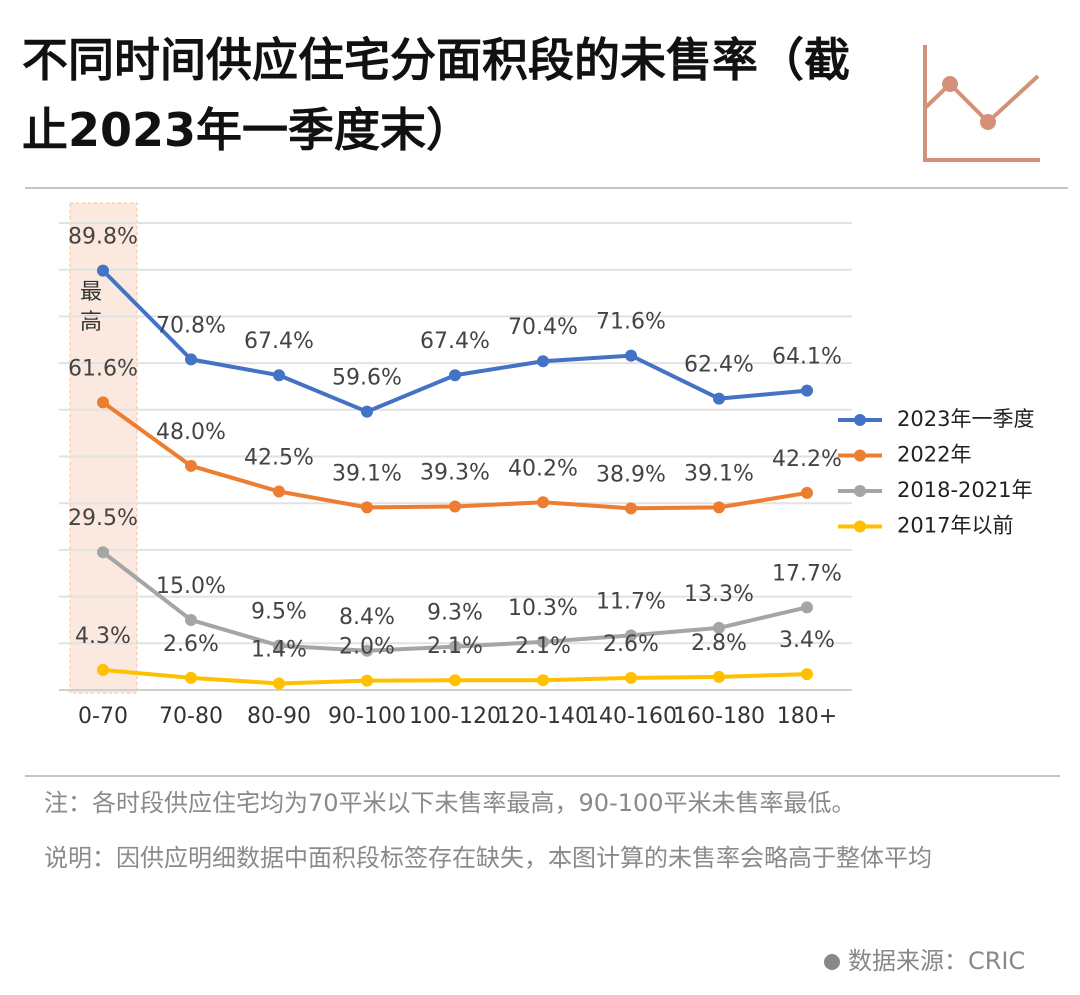  I want to click on data-label: 2.0%, so click(367, 647).